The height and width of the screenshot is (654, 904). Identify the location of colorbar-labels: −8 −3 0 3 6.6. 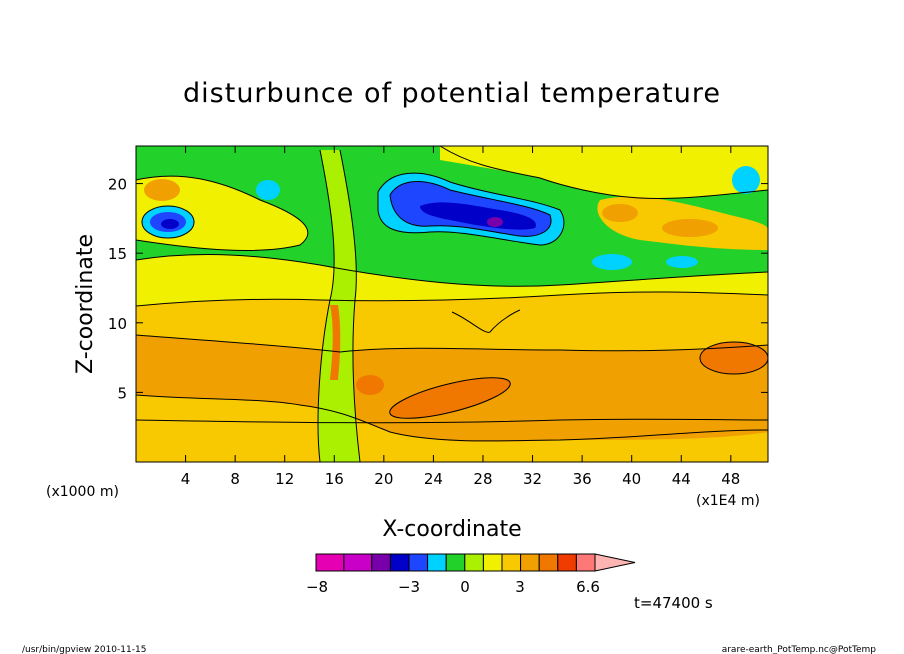
(453, 587).